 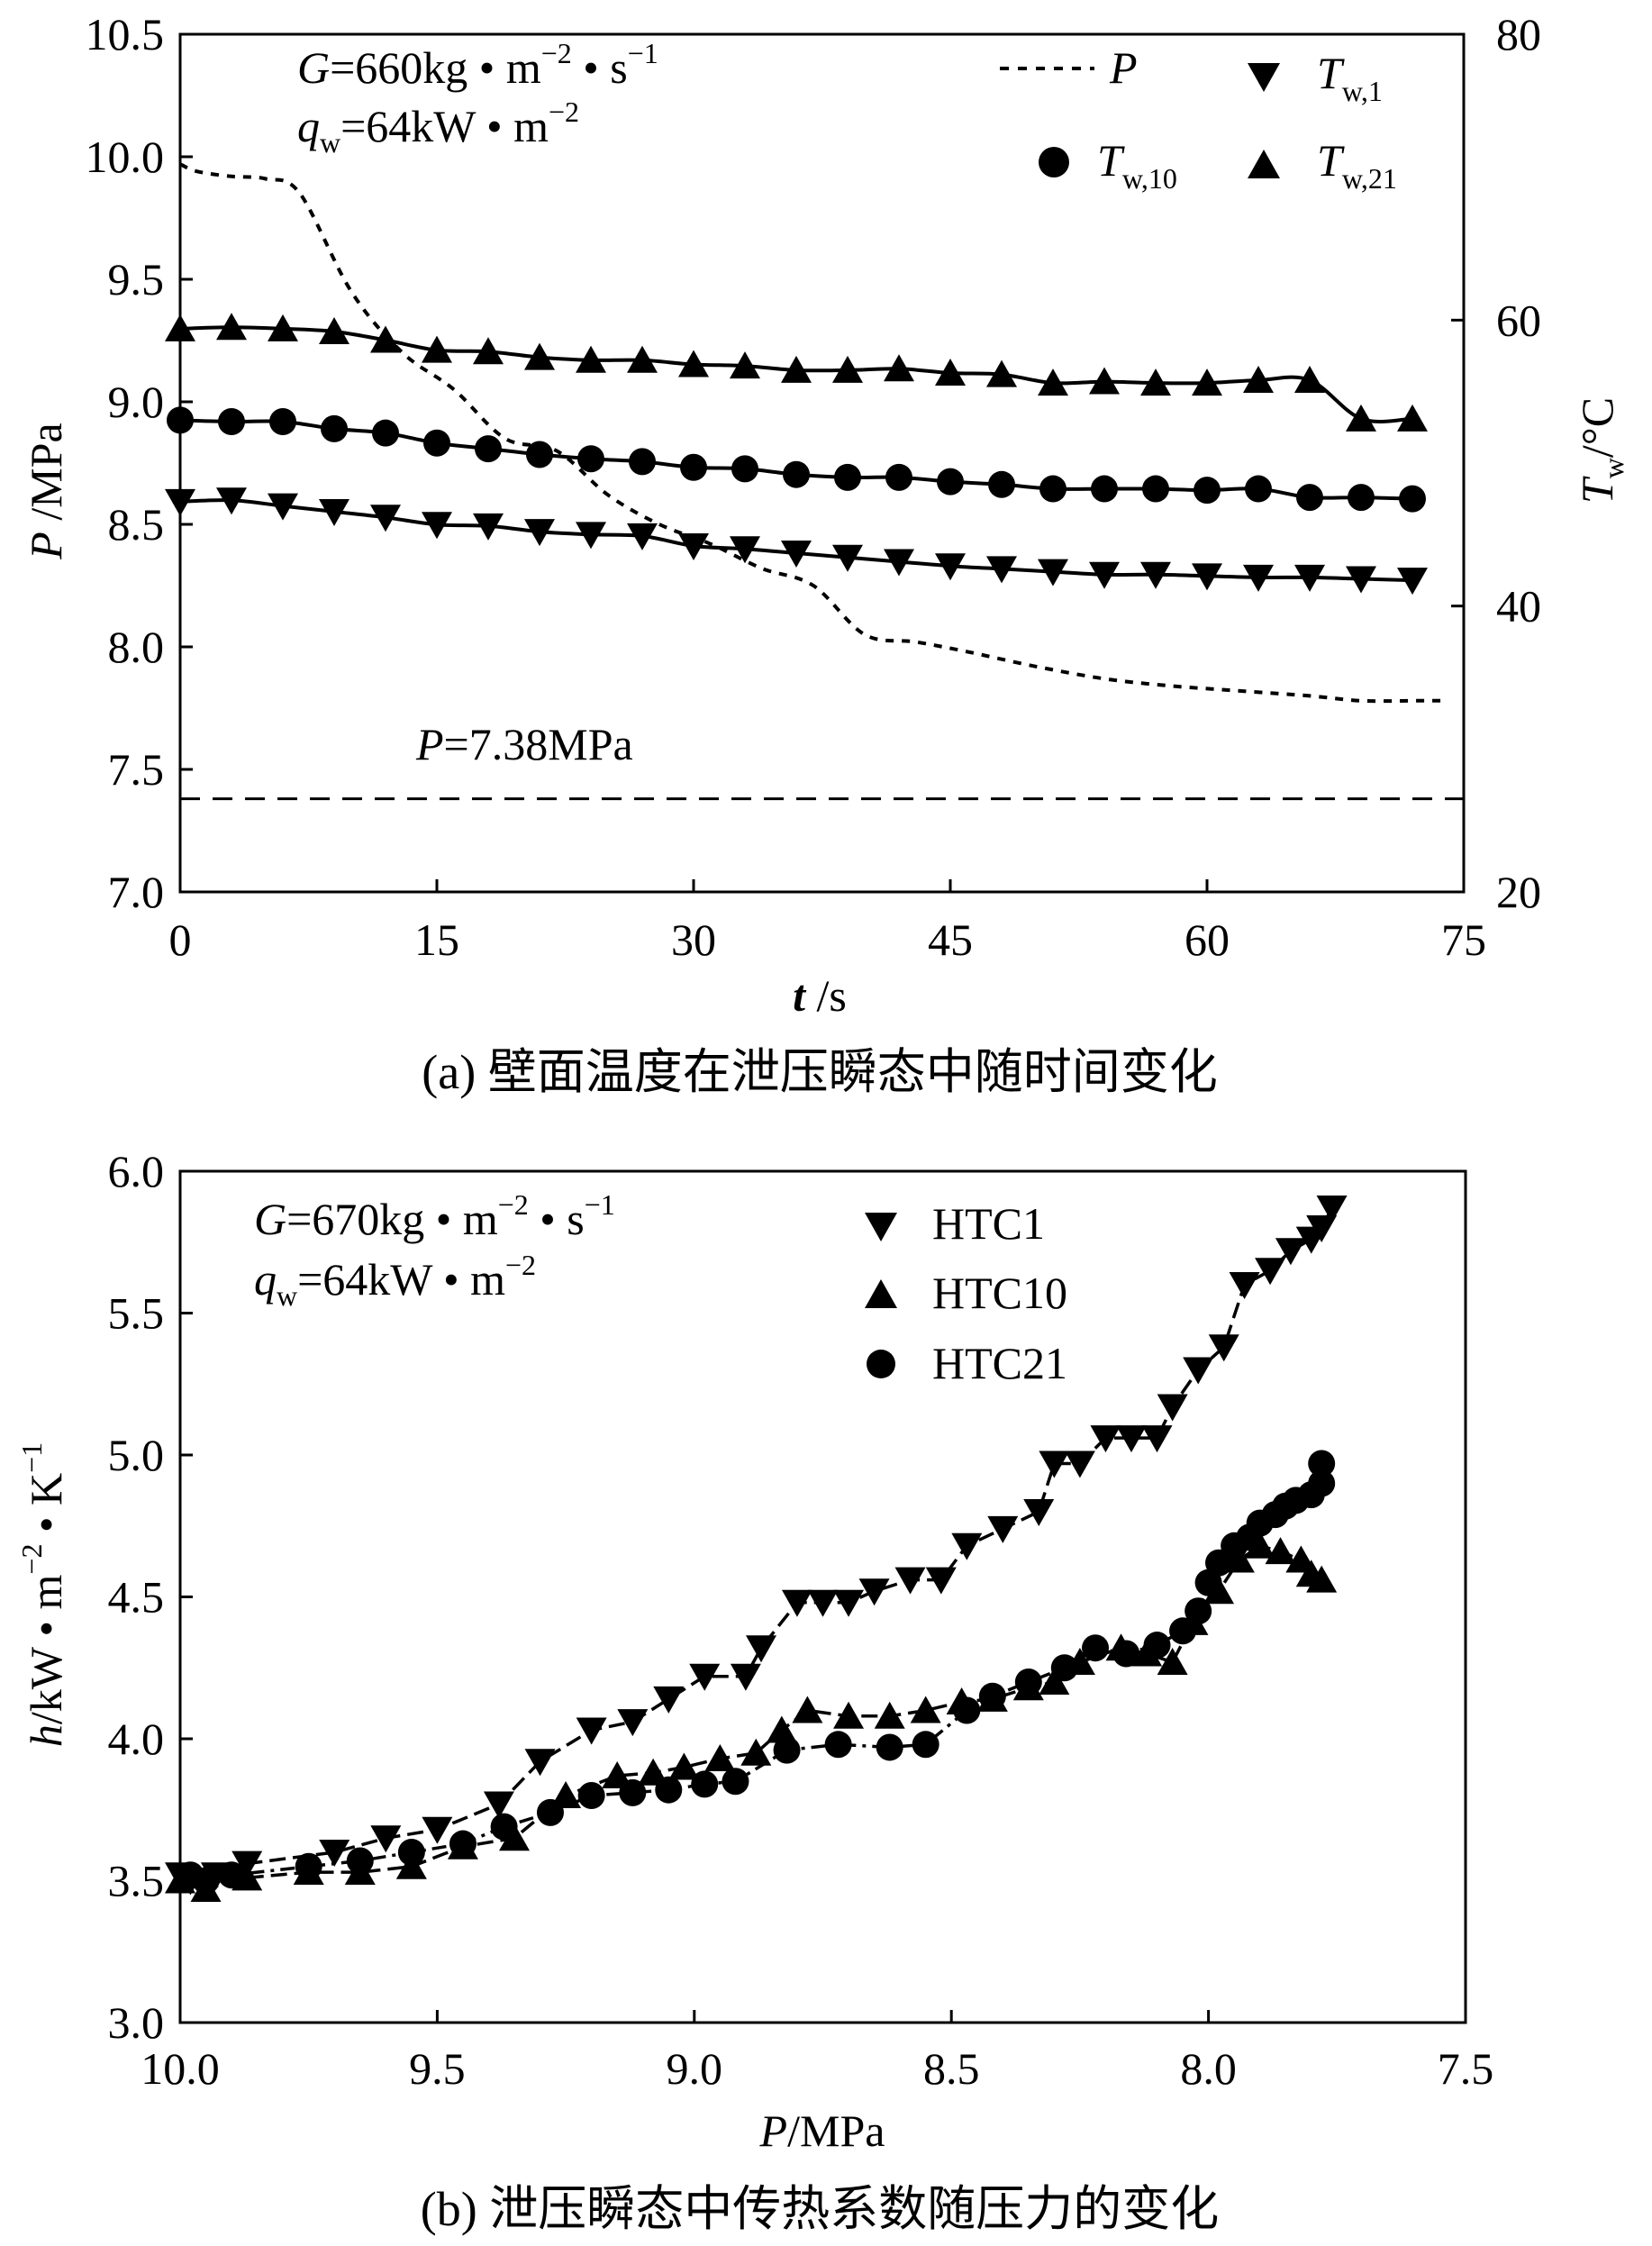 What do you see at coordinates (136, 524) in the screenshot?
I see `panel-a-left-tick-label: 8.5` at bounding box center [136, 524].